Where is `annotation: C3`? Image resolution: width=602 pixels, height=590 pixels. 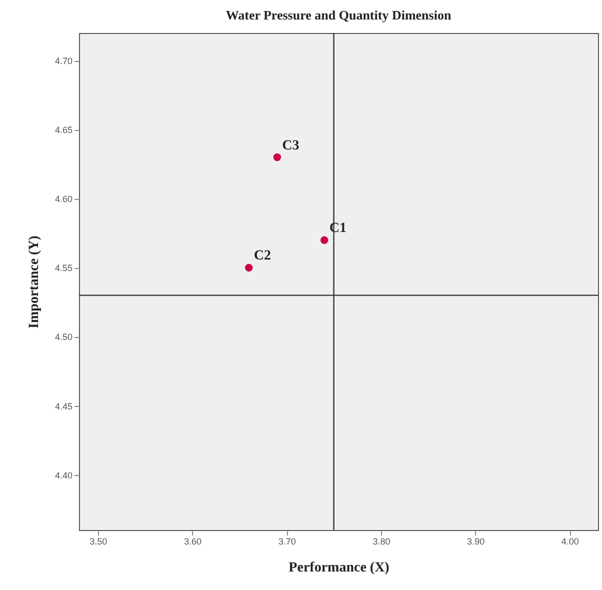 annotation: C3 is located at coordinates (291, 146).